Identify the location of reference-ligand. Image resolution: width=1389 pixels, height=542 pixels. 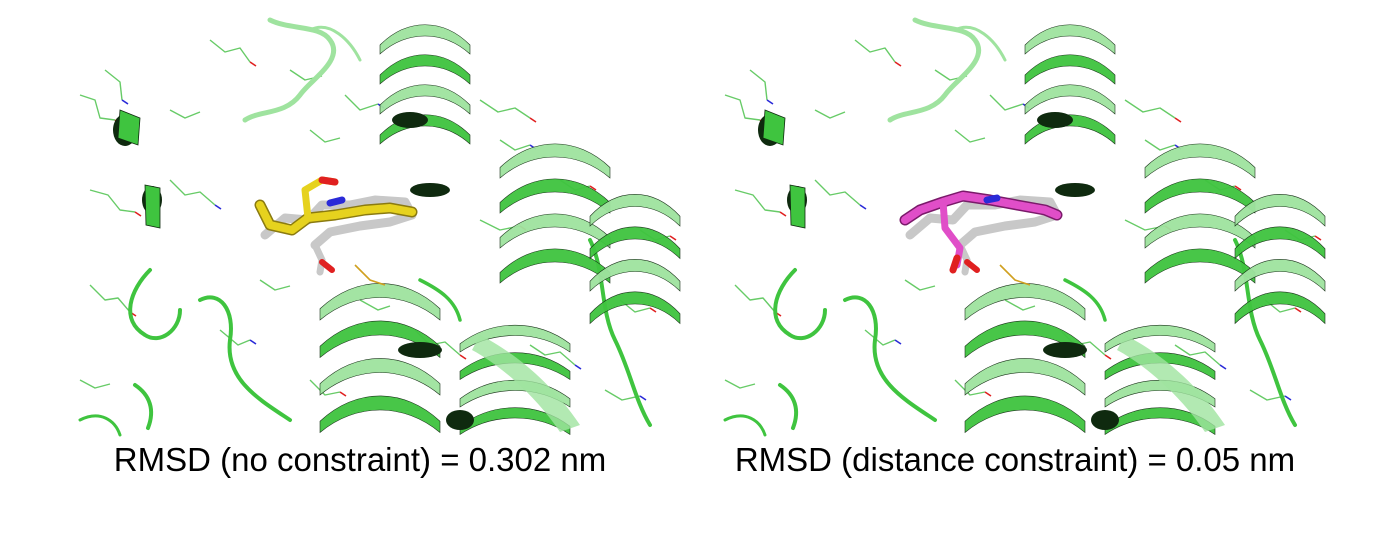
(983, 222).